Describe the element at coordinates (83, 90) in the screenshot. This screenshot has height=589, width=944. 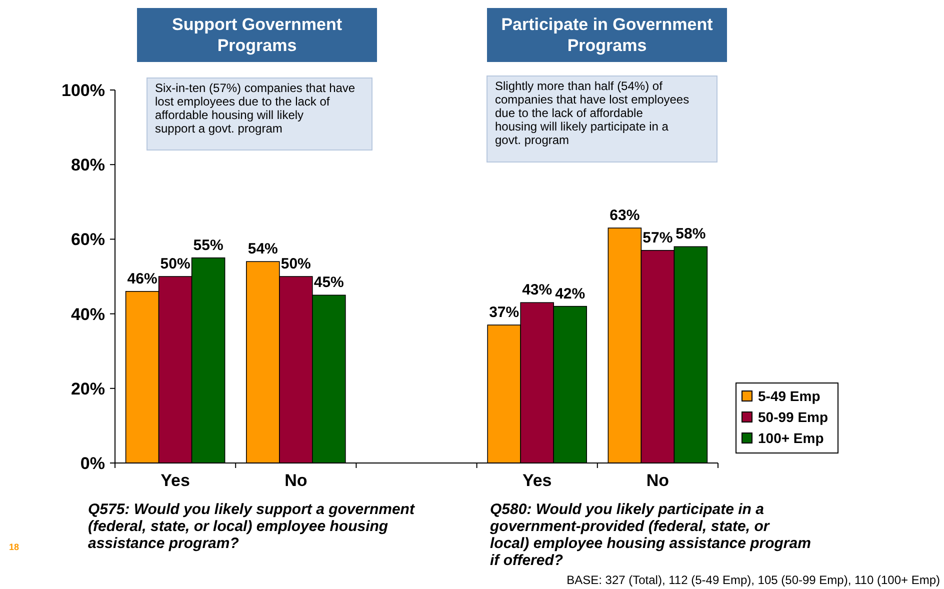
I see `y-tick-label: 100%` at that location.